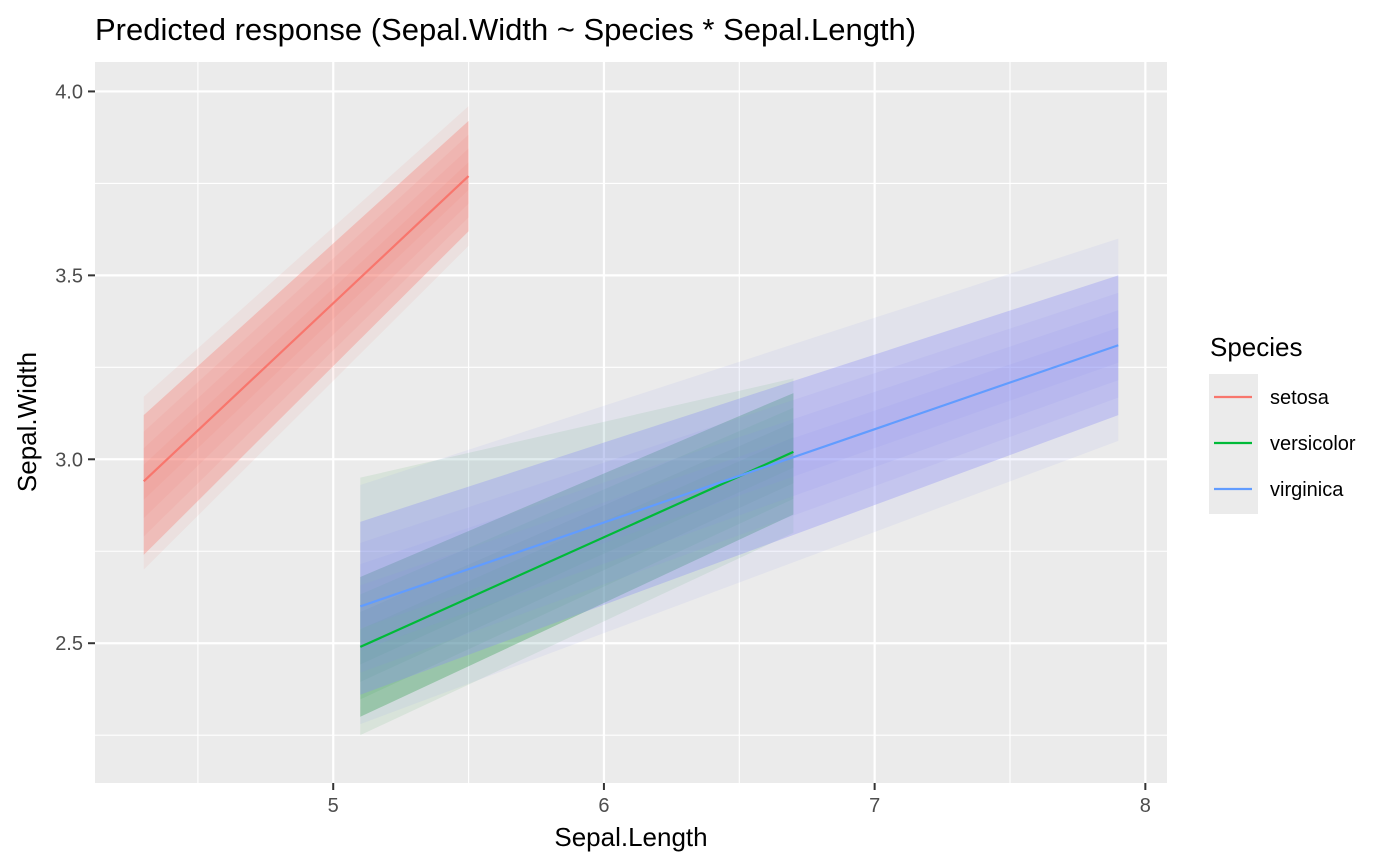  What do you see at coordinates (630, 837) in the screenshot?
I see `x-axis-title: Sepal.Length` at bounding box center [630, 837].